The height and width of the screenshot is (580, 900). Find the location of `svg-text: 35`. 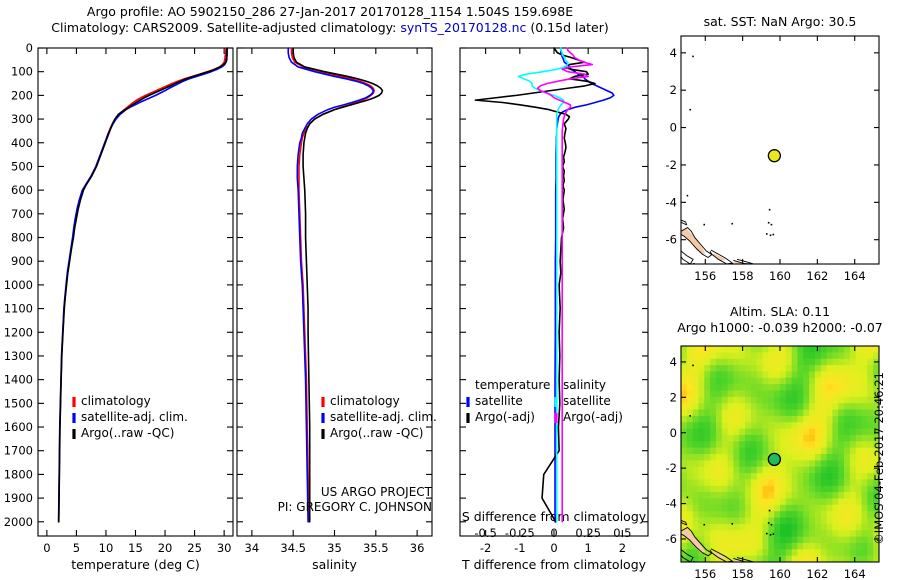

svg-text: 35 is located at coordinates (334, 548).